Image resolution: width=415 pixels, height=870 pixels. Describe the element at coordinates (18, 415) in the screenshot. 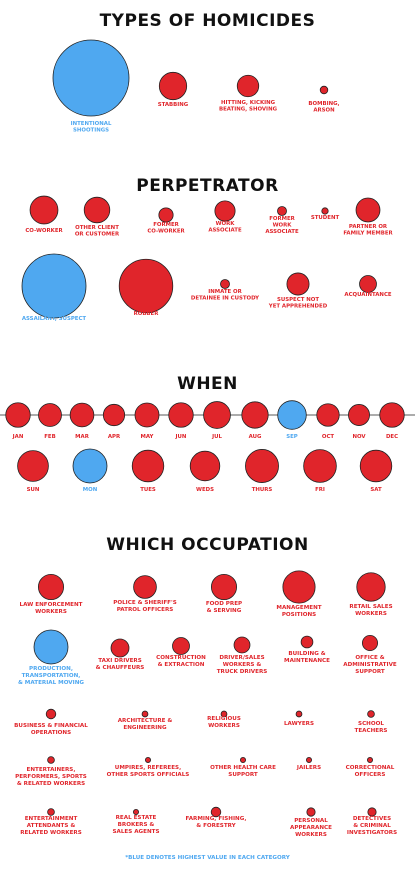

I see `bubble-month-jan` at that location.